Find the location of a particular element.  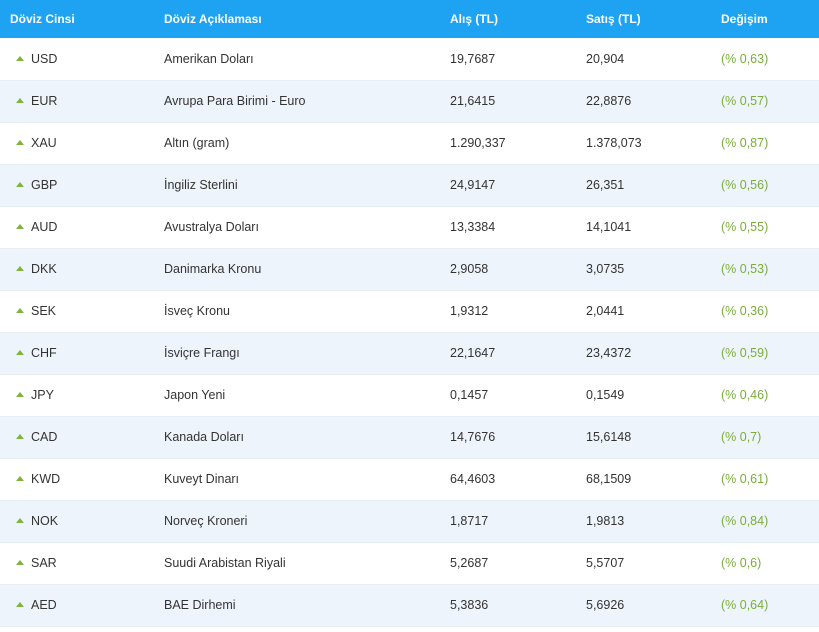

currency-description: Norveç Kroneri is located at coordinates (206, 521).